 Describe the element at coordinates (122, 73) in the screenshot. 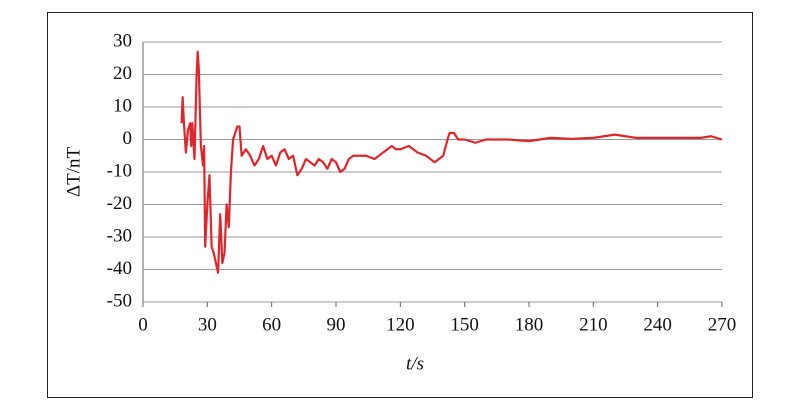

I see `y-tick-label: 20` at that location.